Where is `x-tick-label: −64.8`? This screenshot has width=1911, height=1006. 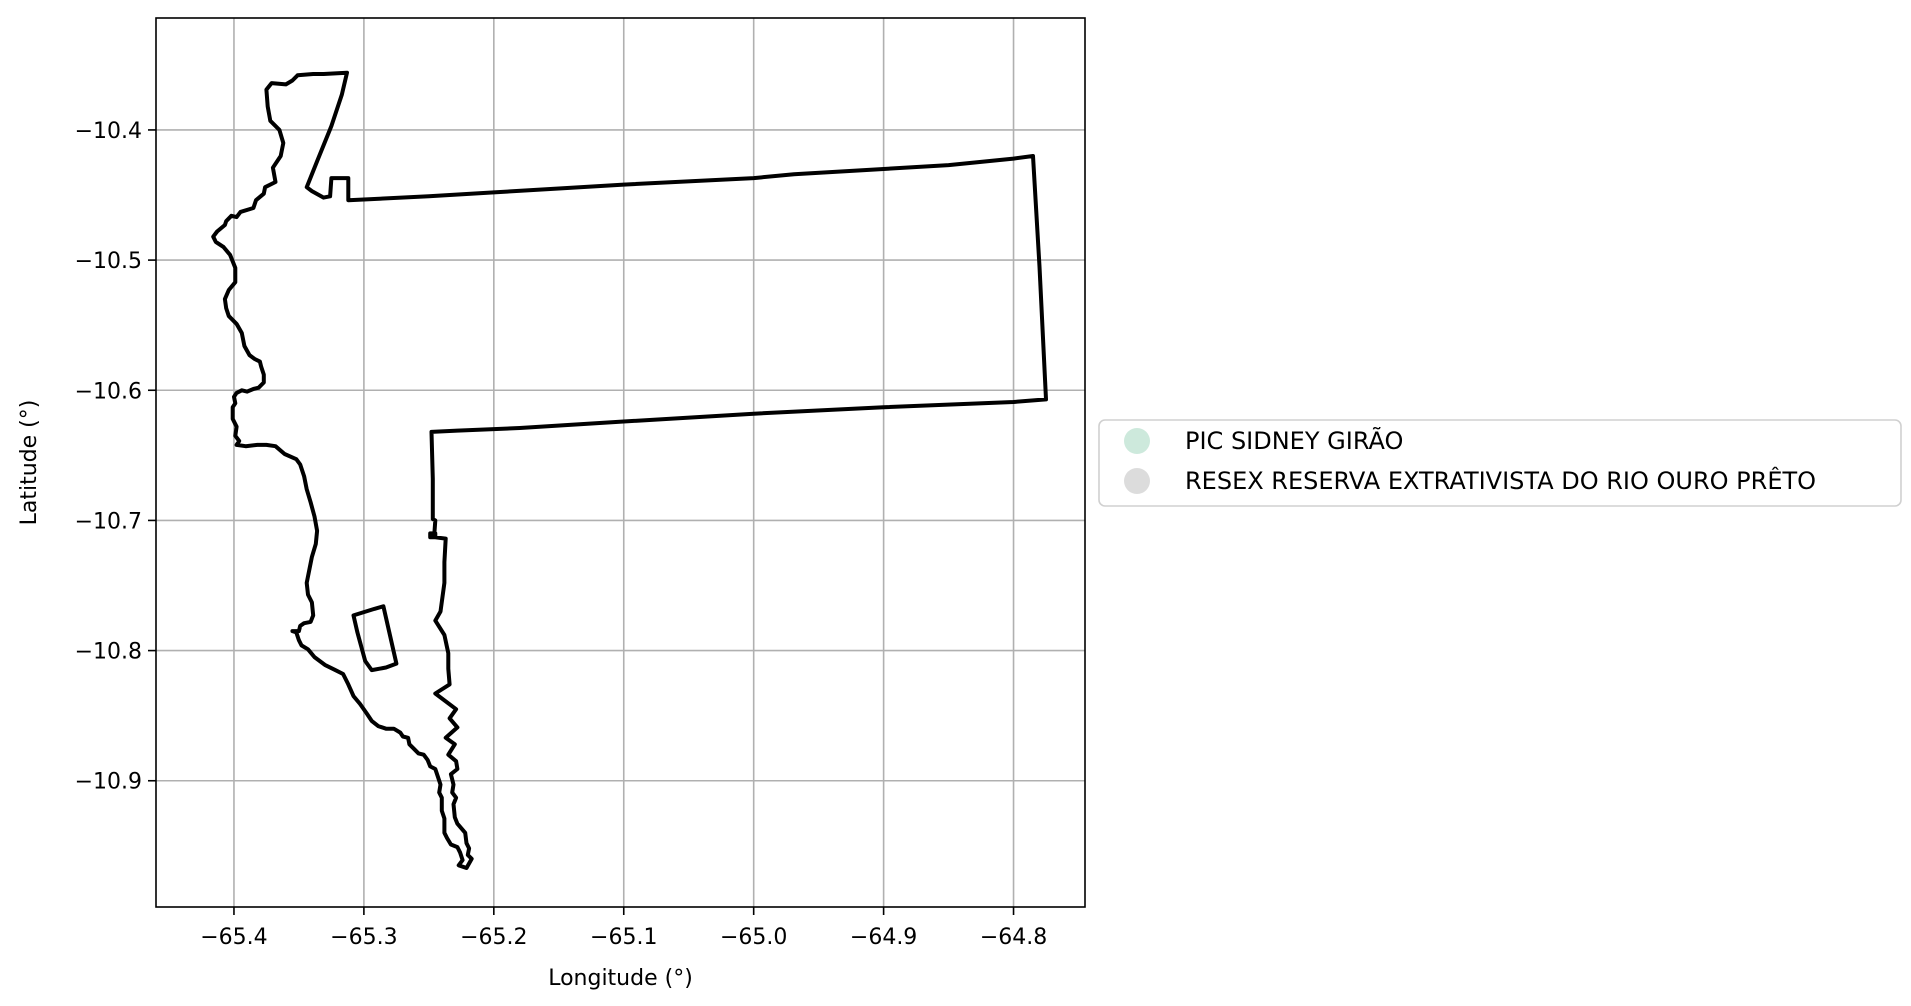 x-tick-label: −64.8 is located at coordinates (1013, 937).